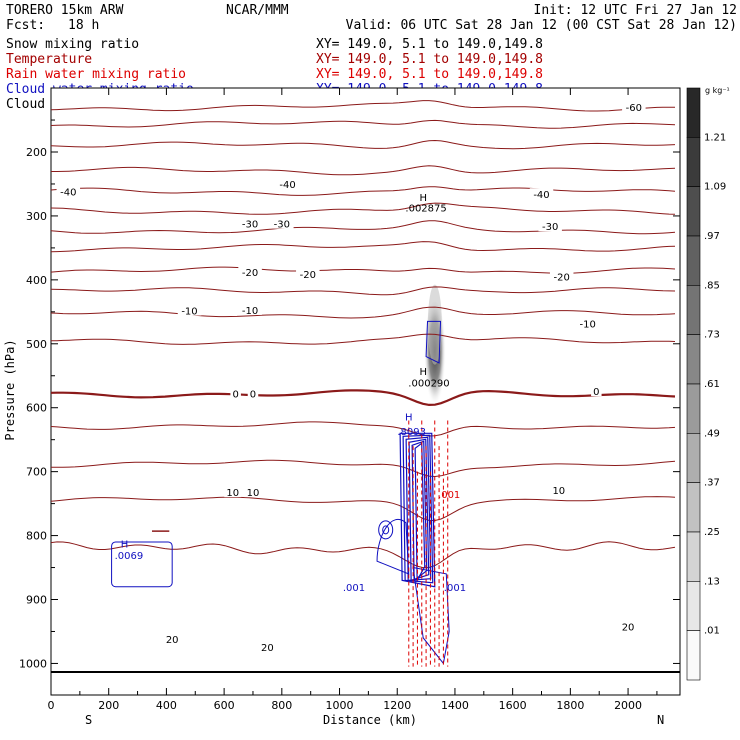 The width and height of the screenshot is (740, 740). What do you see at coordinates (712, 483) in the screenshot?
I see `colorbar-label: .37` at bounding box center [712, 483].